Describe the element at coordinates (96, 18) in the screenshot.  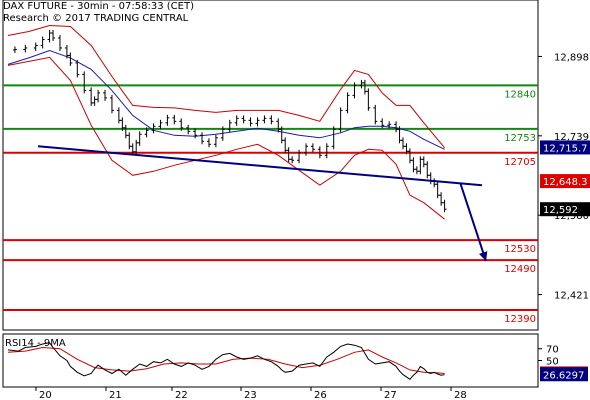
I see `chart-header-copyright: Research © 2017 TRADING CENTRAL` at that location.